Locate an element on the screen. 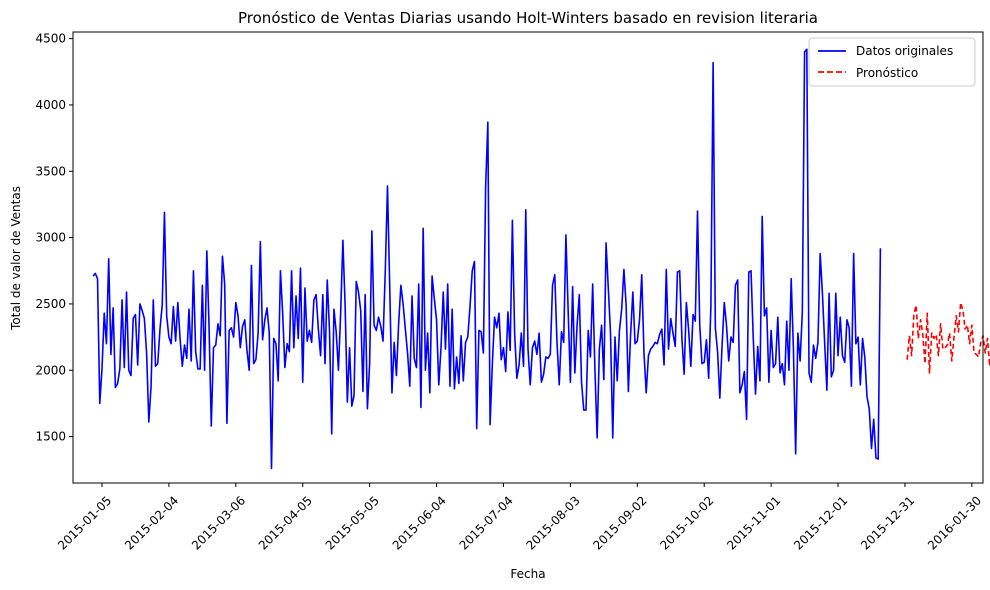  legend-label-forecast: Pronóstico is located at coordinates (887, 73).